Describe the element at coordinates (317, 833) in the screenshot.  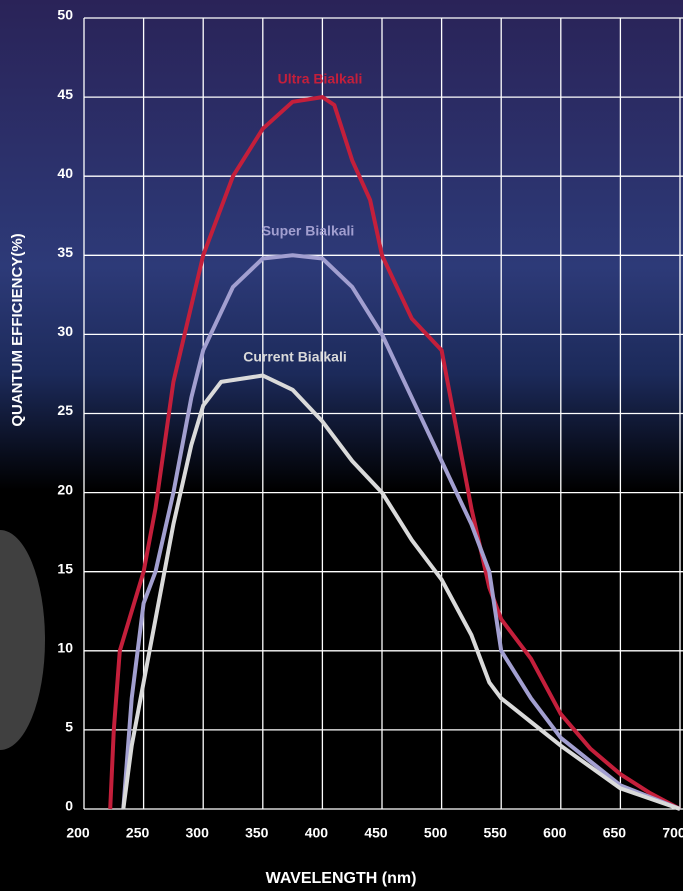
I see `x-tick-label: 400` at that location.